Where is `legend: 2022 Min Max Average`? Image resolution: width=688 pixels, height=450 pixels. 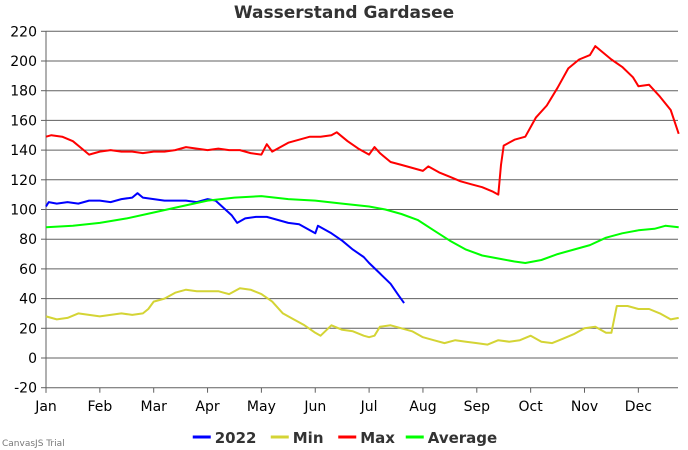
legend: 2022 Min Max Average is located at coordinates (344, 438).